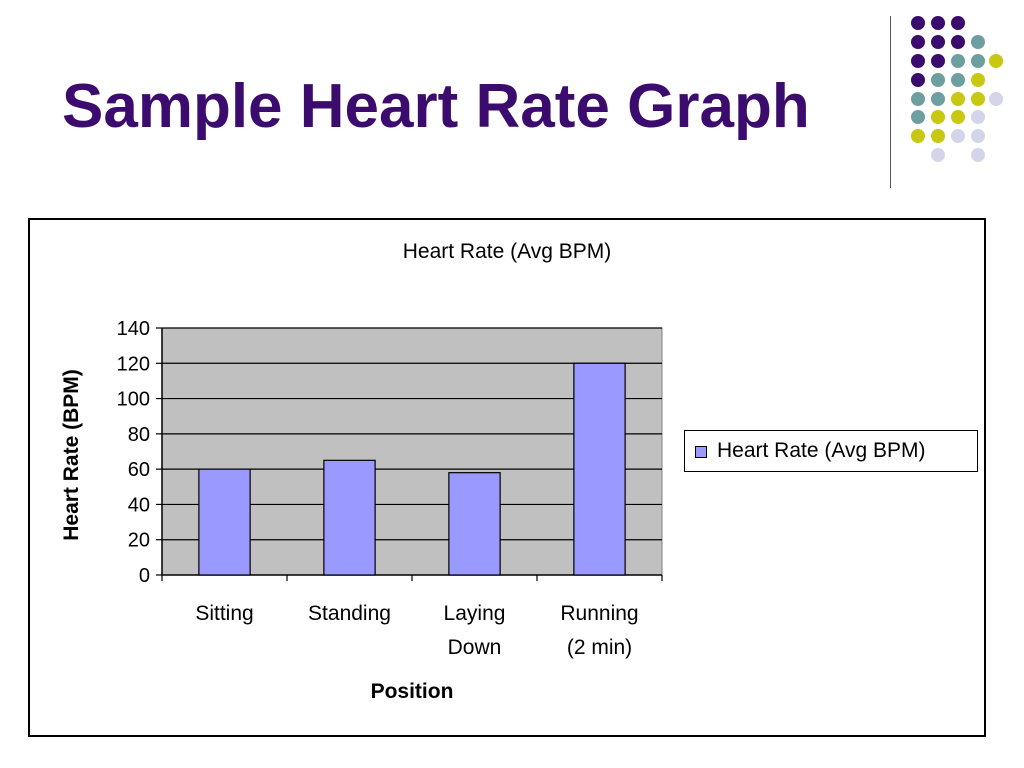 The image size is (1024, 768). What do you see at coordinates (507, 251) in the screenshot?
I see `chart-title: Heart Rate (Avg BPM)` at bounding box center [507, 251].